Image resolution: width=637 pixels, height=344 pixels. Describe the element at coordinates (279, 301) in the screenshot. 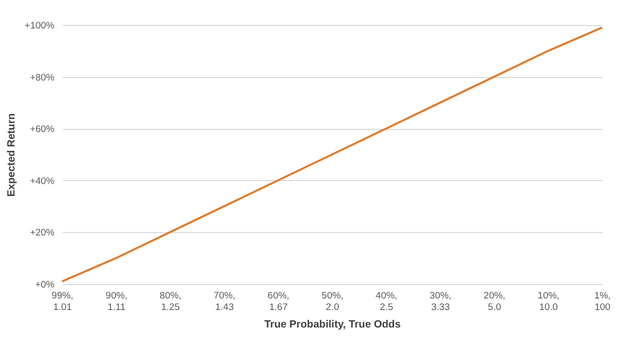

I see `x-tick-label: 60%, 1.67` at that location.